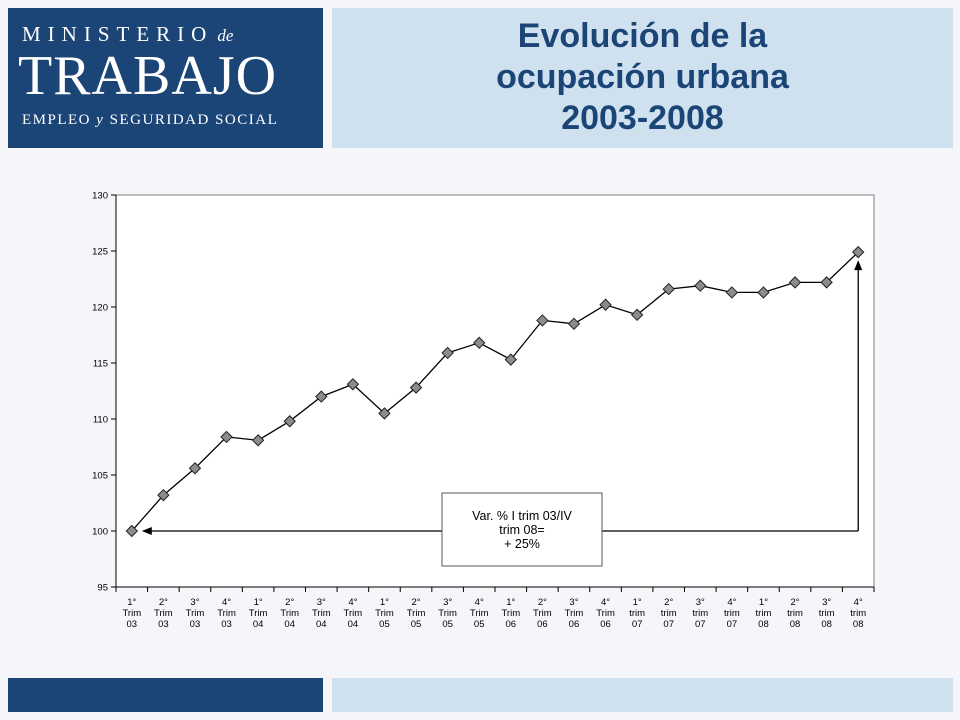 This screenshot has width=960, height=720. What do you see at coordinates (447, 613) in the screenshot?
I see `x-tick-label: 3° Trim 05` at bounding box center [447, 613].